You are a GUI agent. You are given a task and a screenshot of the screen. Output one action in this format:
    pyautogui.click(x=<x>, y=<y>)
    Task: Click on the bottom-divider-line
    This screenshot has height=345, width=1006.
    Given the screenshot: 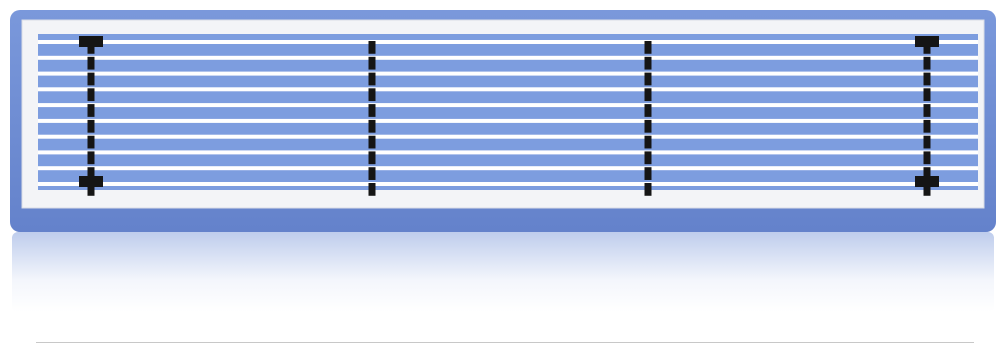 What is the action you would take?
    pyautogui.click(x=505, y=342)
    